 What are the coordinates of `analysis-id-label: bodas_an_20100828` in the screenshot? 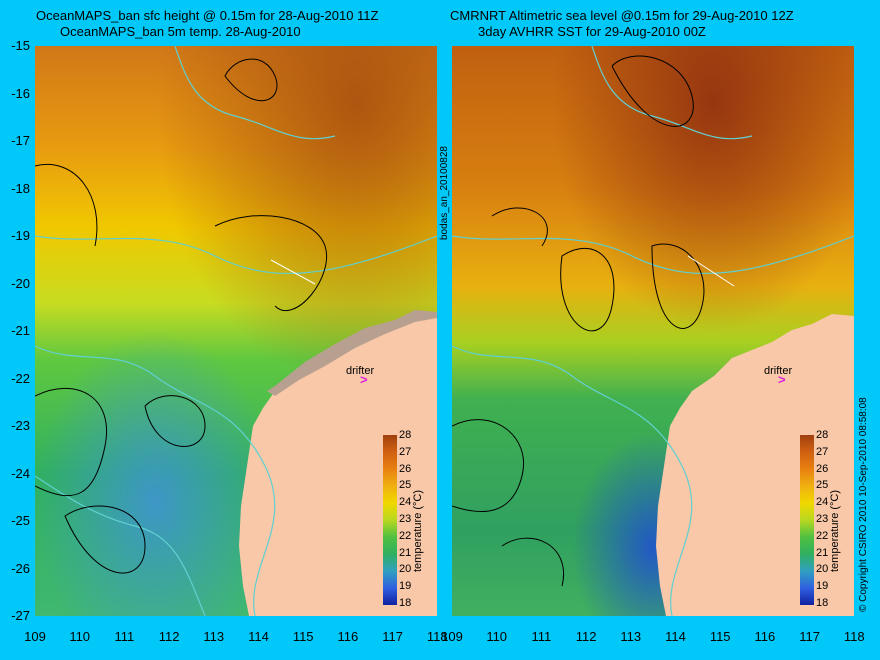 It's located at (444, 193).